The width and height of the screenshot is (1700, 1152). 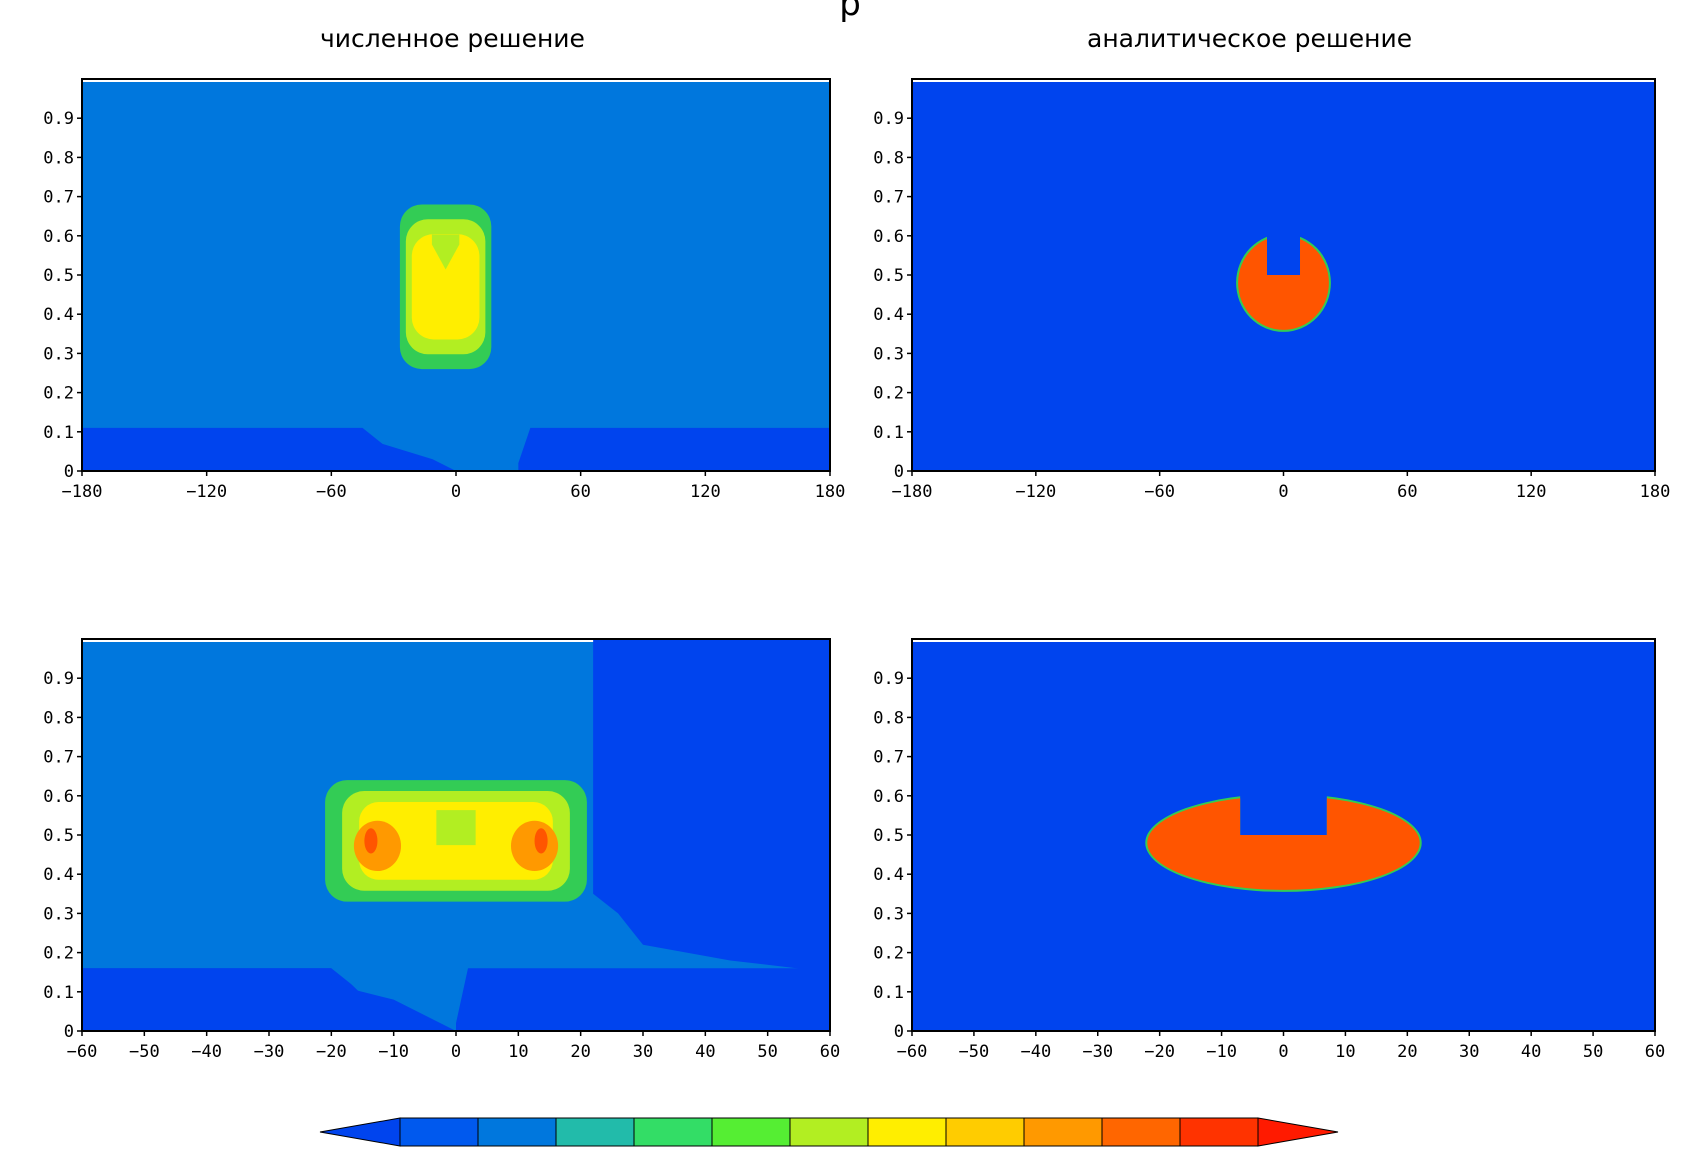 What do you see at coordinates (1250, 38) in the screenshot?
I see `right-column-title: аналитическое решение` at bounding box center [1250, 38].